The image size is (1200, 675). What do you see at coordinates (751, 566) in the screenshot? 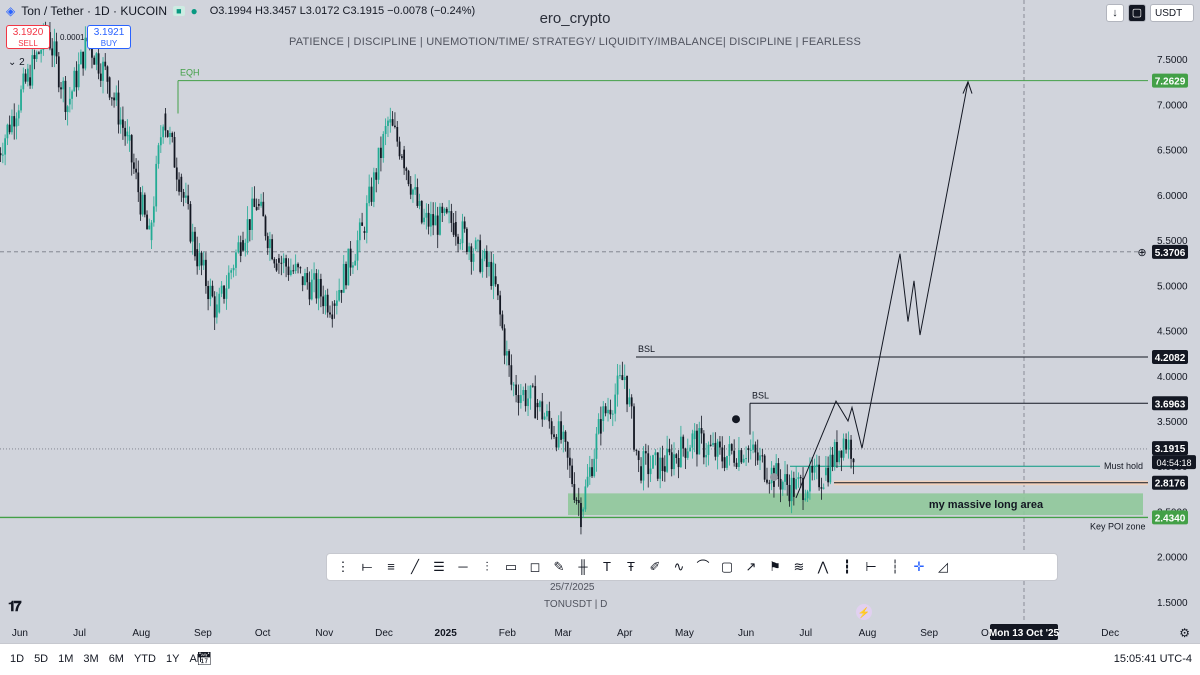
I see `arrow-icon: ↗` at bounding box center [751, 566].